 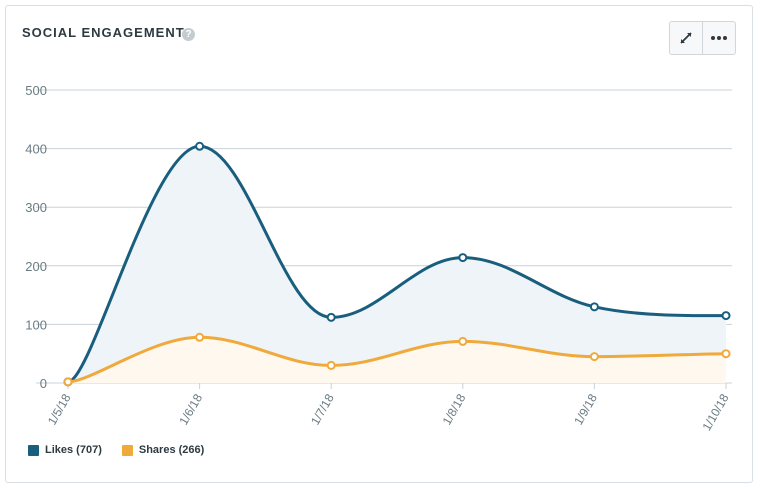 What do you see at coordinates (73, 450) in the screenshot?
I see `legend-label-likes: Likes (707)` at bounding box center [73, 450].